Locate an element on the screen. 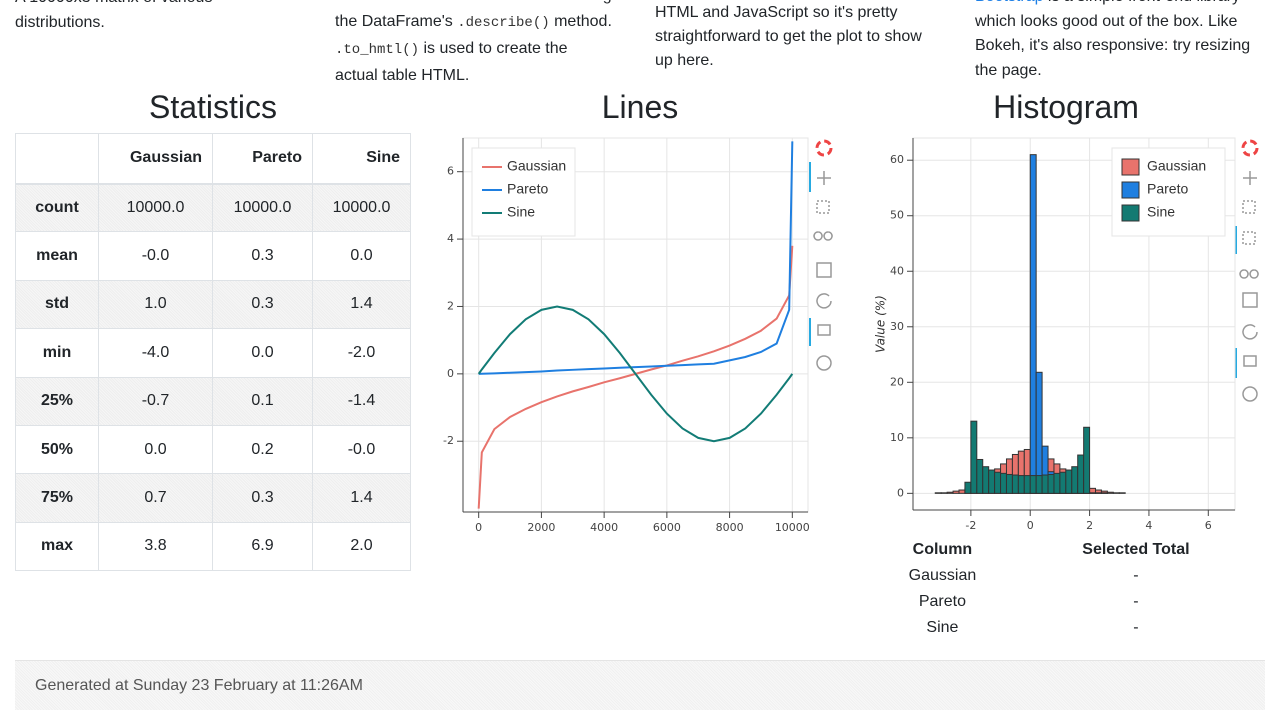 The height and width of the screenshot is (710, 1280). legend-box is located at coordinates (523, 192).